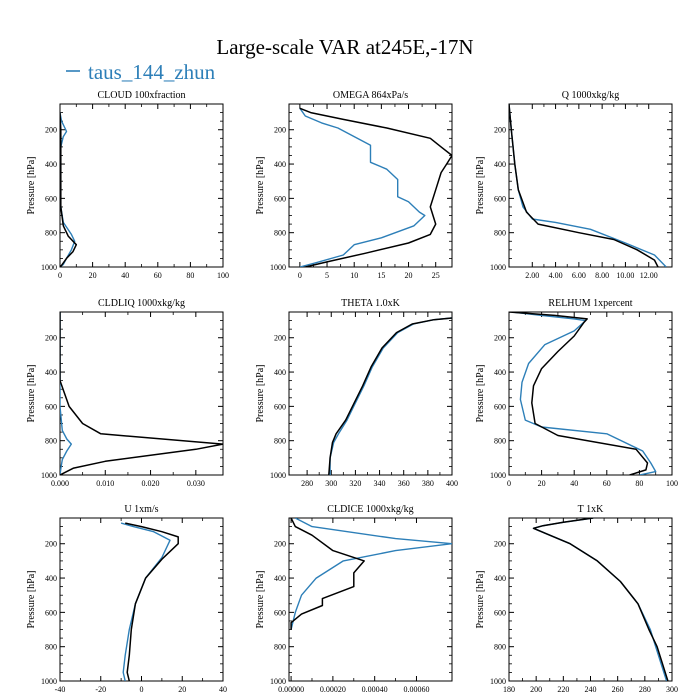 Image resolution: width=700 pixels, height=700 pixels. What do you see at coordinates (436, 275) in the screenshot?
I see `x-tick-label: 25` at bounding box center [436, 275].